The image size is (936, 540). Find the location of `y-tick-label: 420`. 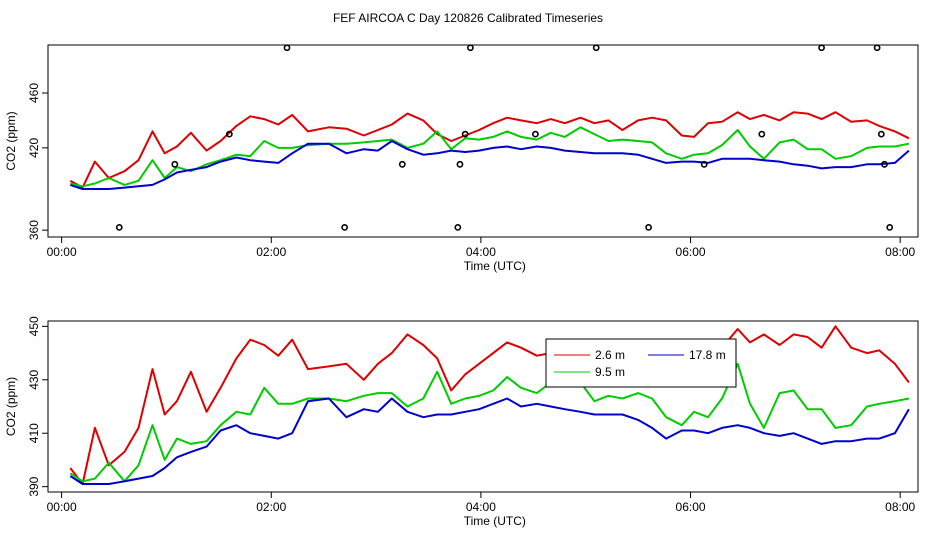

y-tick-label: 420 is located at coordinates (34, 148).